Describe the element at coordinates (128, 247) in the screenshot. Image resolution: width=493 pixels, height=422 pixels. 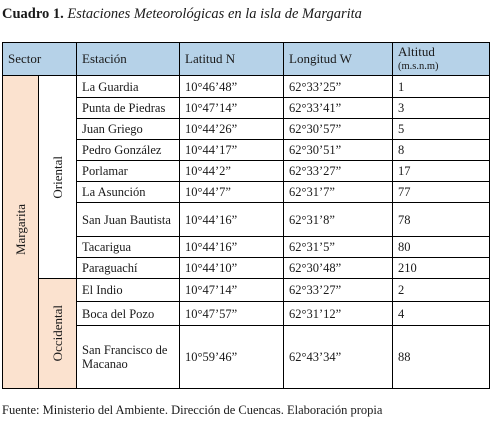
I see `cell-estacion: Tacarigua` at that location.